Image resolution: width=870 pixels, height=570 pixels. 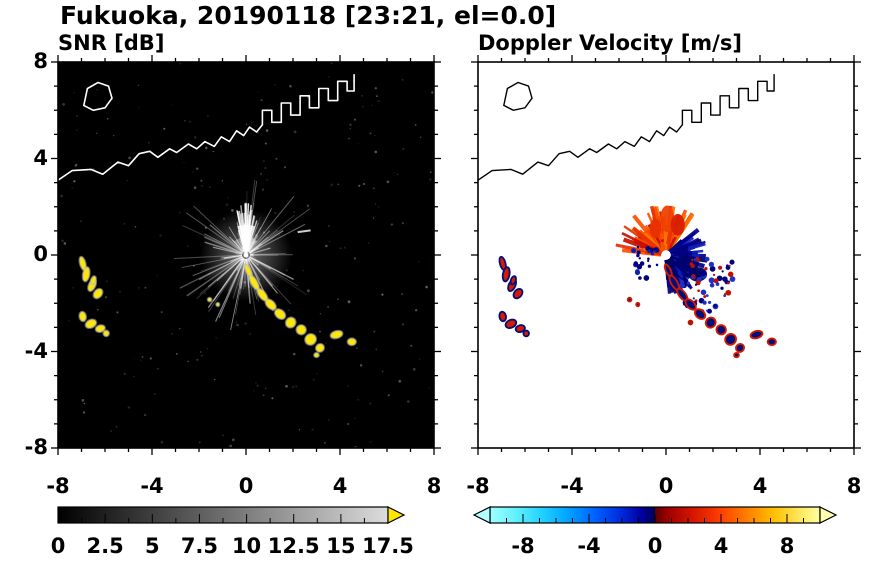 I want to click on snr-colorbar-label: 2.5, so click(x=105, y=546).